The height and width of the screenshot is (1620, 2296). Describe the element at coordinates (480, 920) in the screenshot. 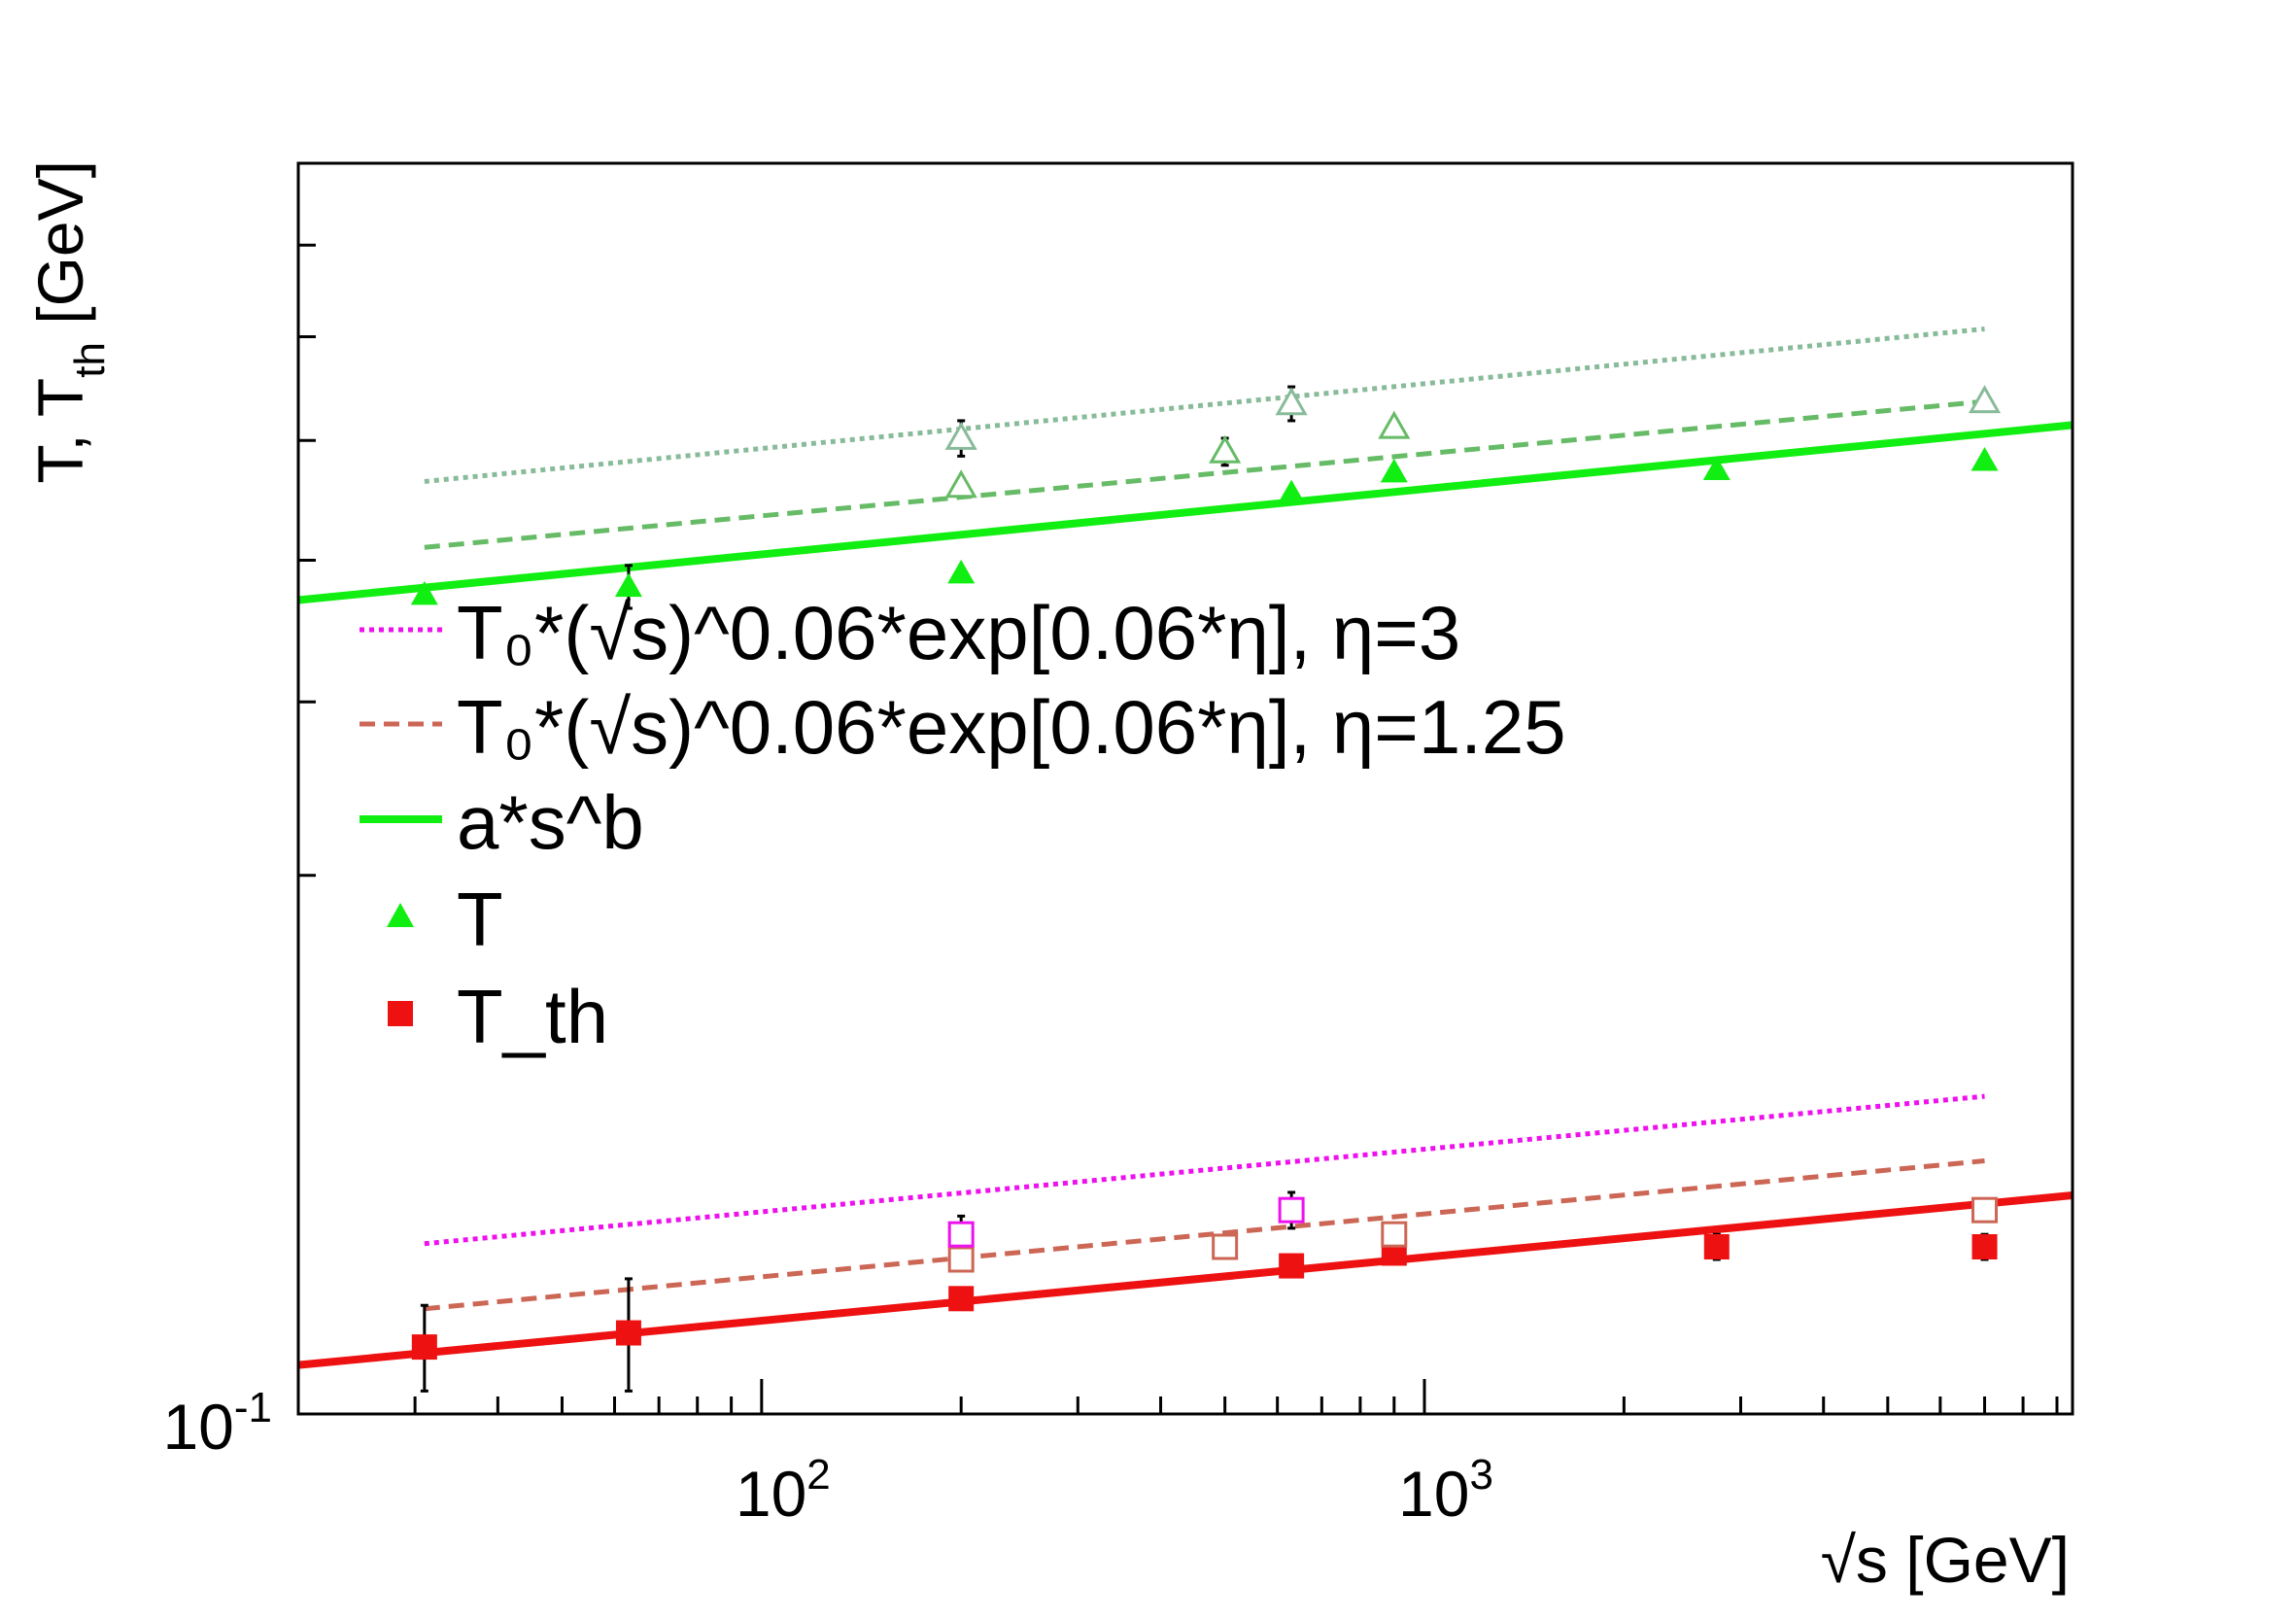

I see `legend-label-4: T` at that location.